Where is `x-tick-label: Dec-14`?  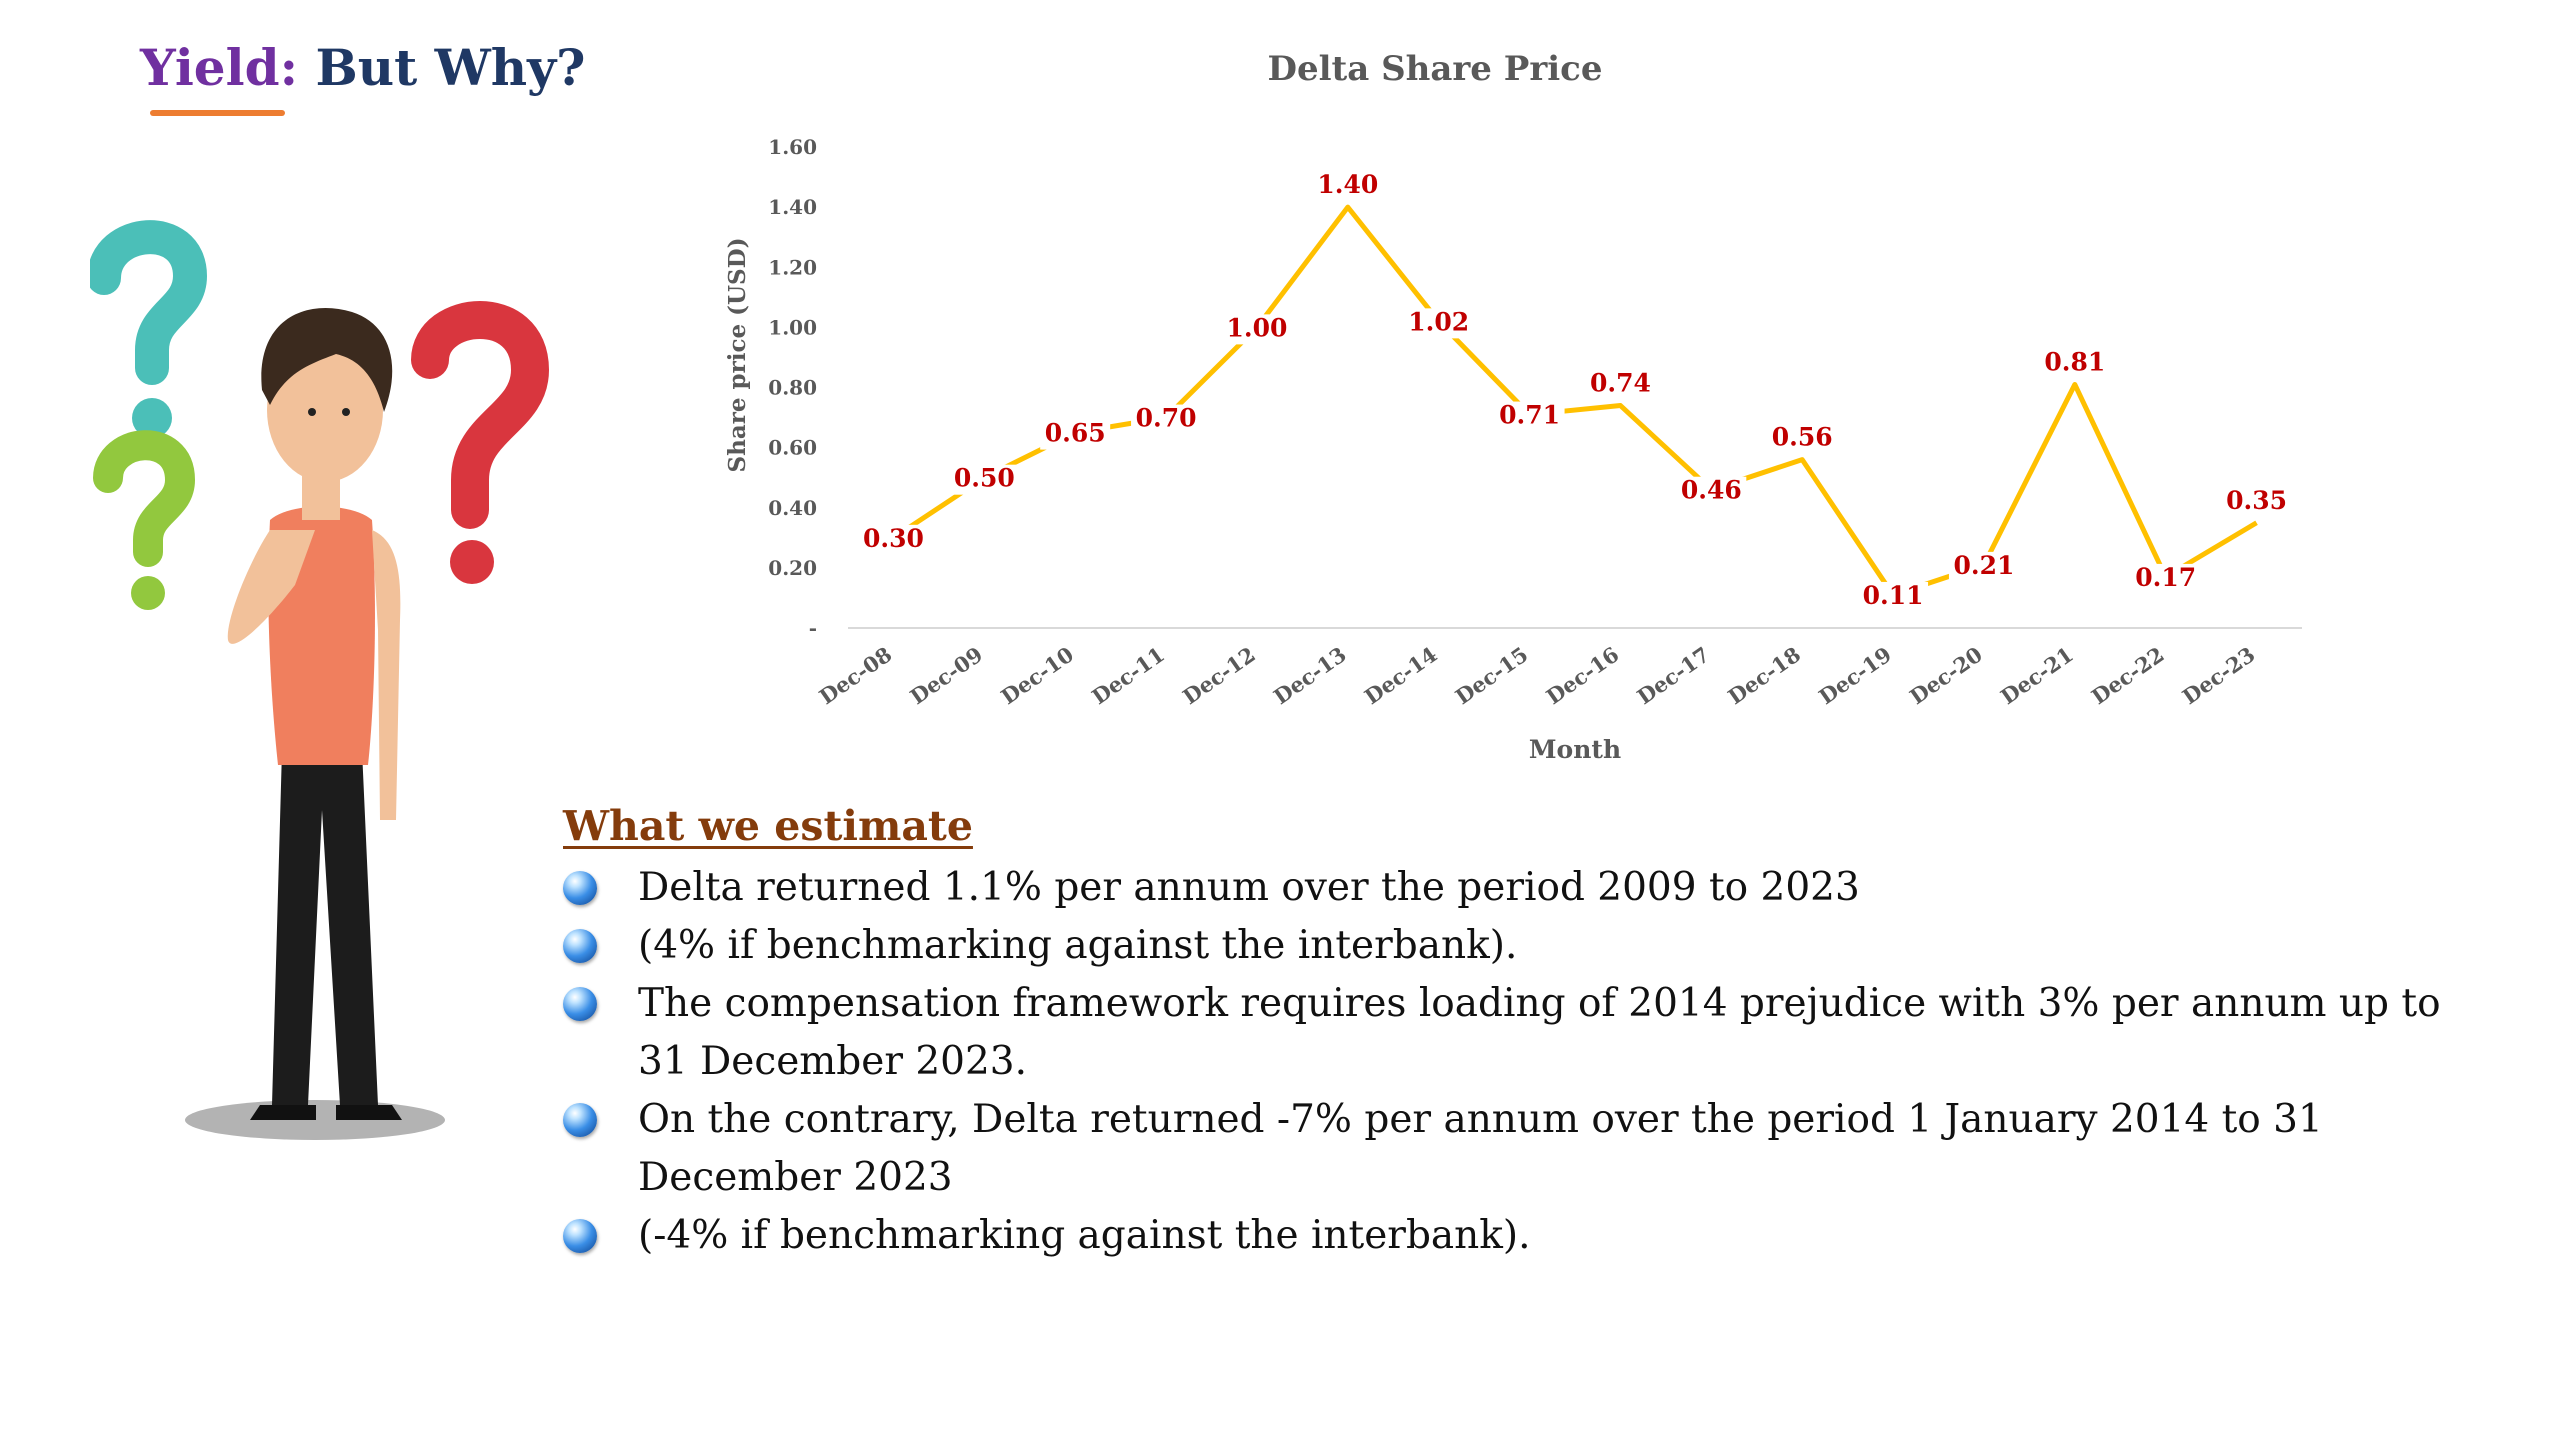 x-tick-label: Dec-14 is located at coordinates (1401, 676).